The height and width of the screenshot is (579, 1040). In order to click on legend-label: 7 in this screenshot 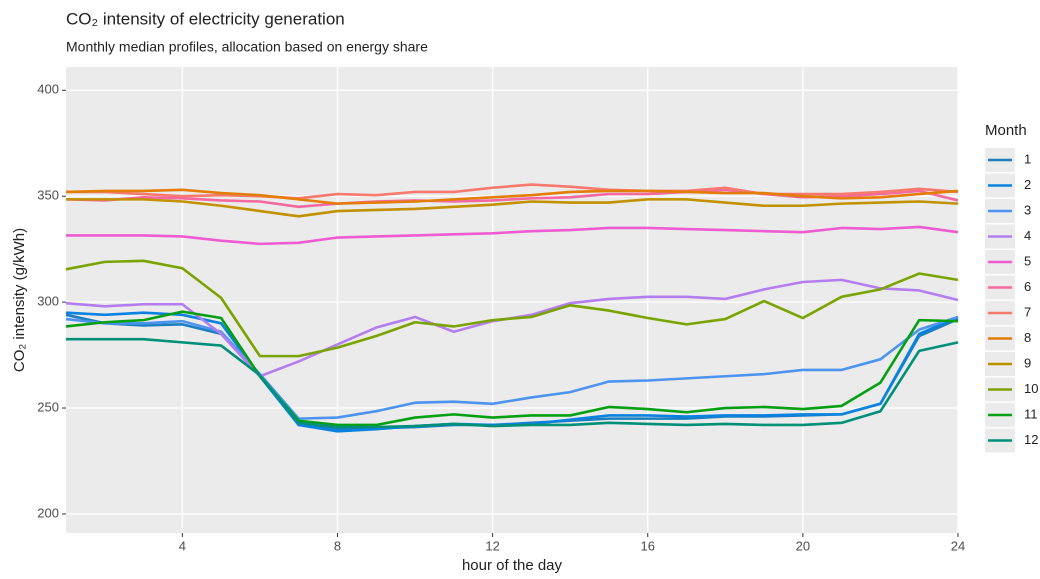, I will do `click(1027, 311)`.